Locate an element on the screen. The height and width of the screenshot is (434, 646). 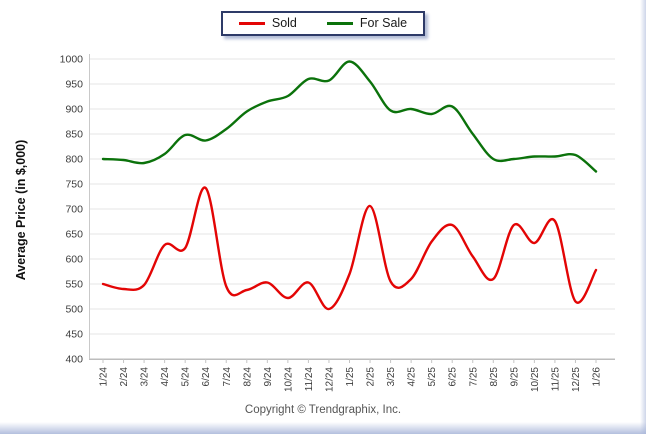
x-tick-label: 11/24 is located at coordinates (309, 379).